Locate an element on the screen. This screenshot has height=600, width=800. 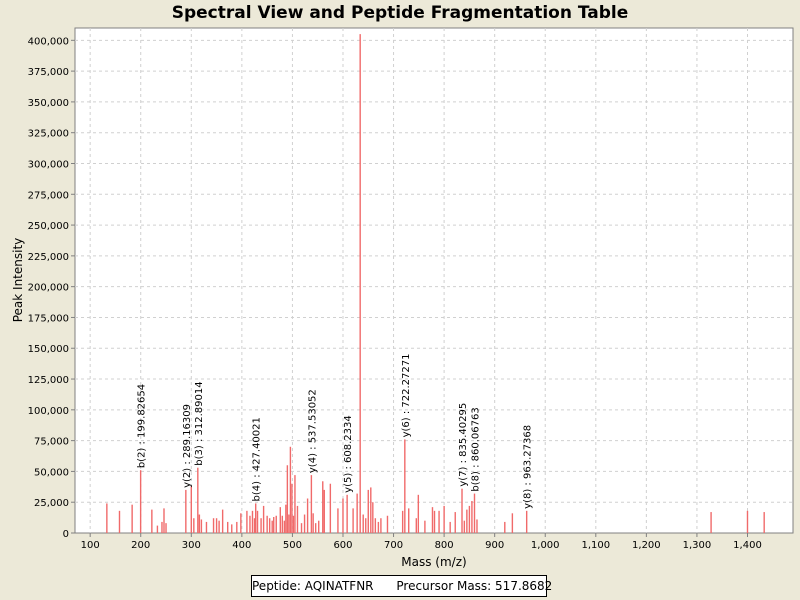
y-tick-label: 200,000 is located at coordinates (48, 288).